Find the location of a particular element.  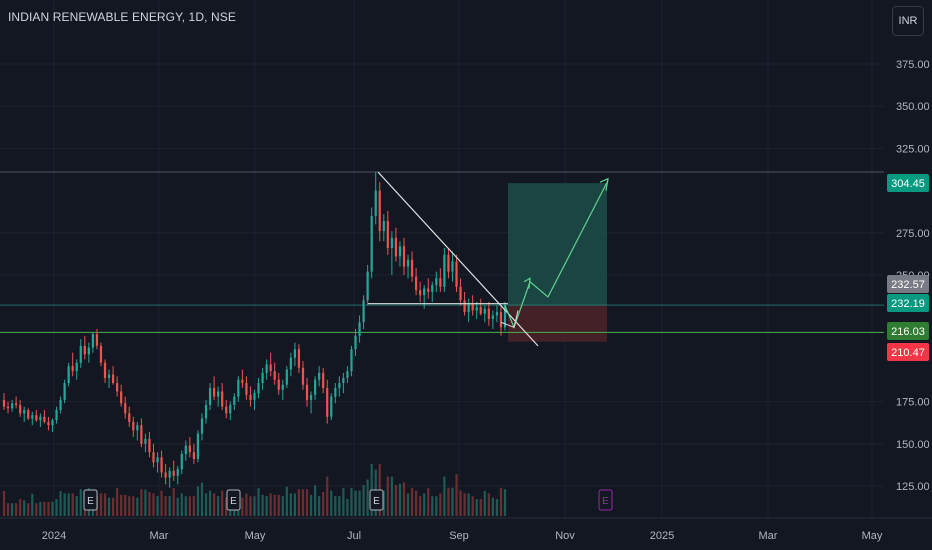

price-tag-label: 232.57 is located at coordinates (908, 285).